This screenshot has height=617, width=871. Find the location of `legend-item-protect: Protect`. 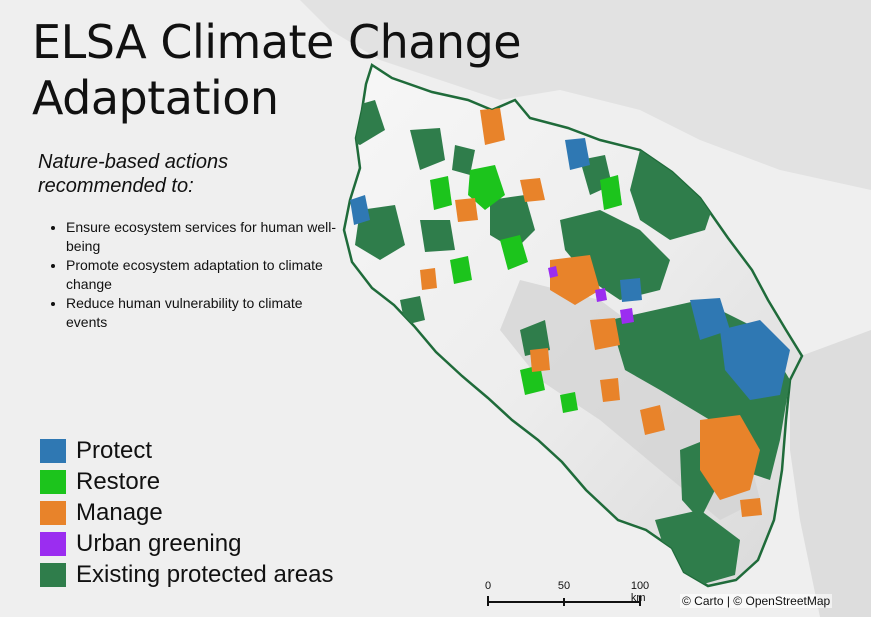

legend-item-protect: Protect is located at coordinates (186, 450).